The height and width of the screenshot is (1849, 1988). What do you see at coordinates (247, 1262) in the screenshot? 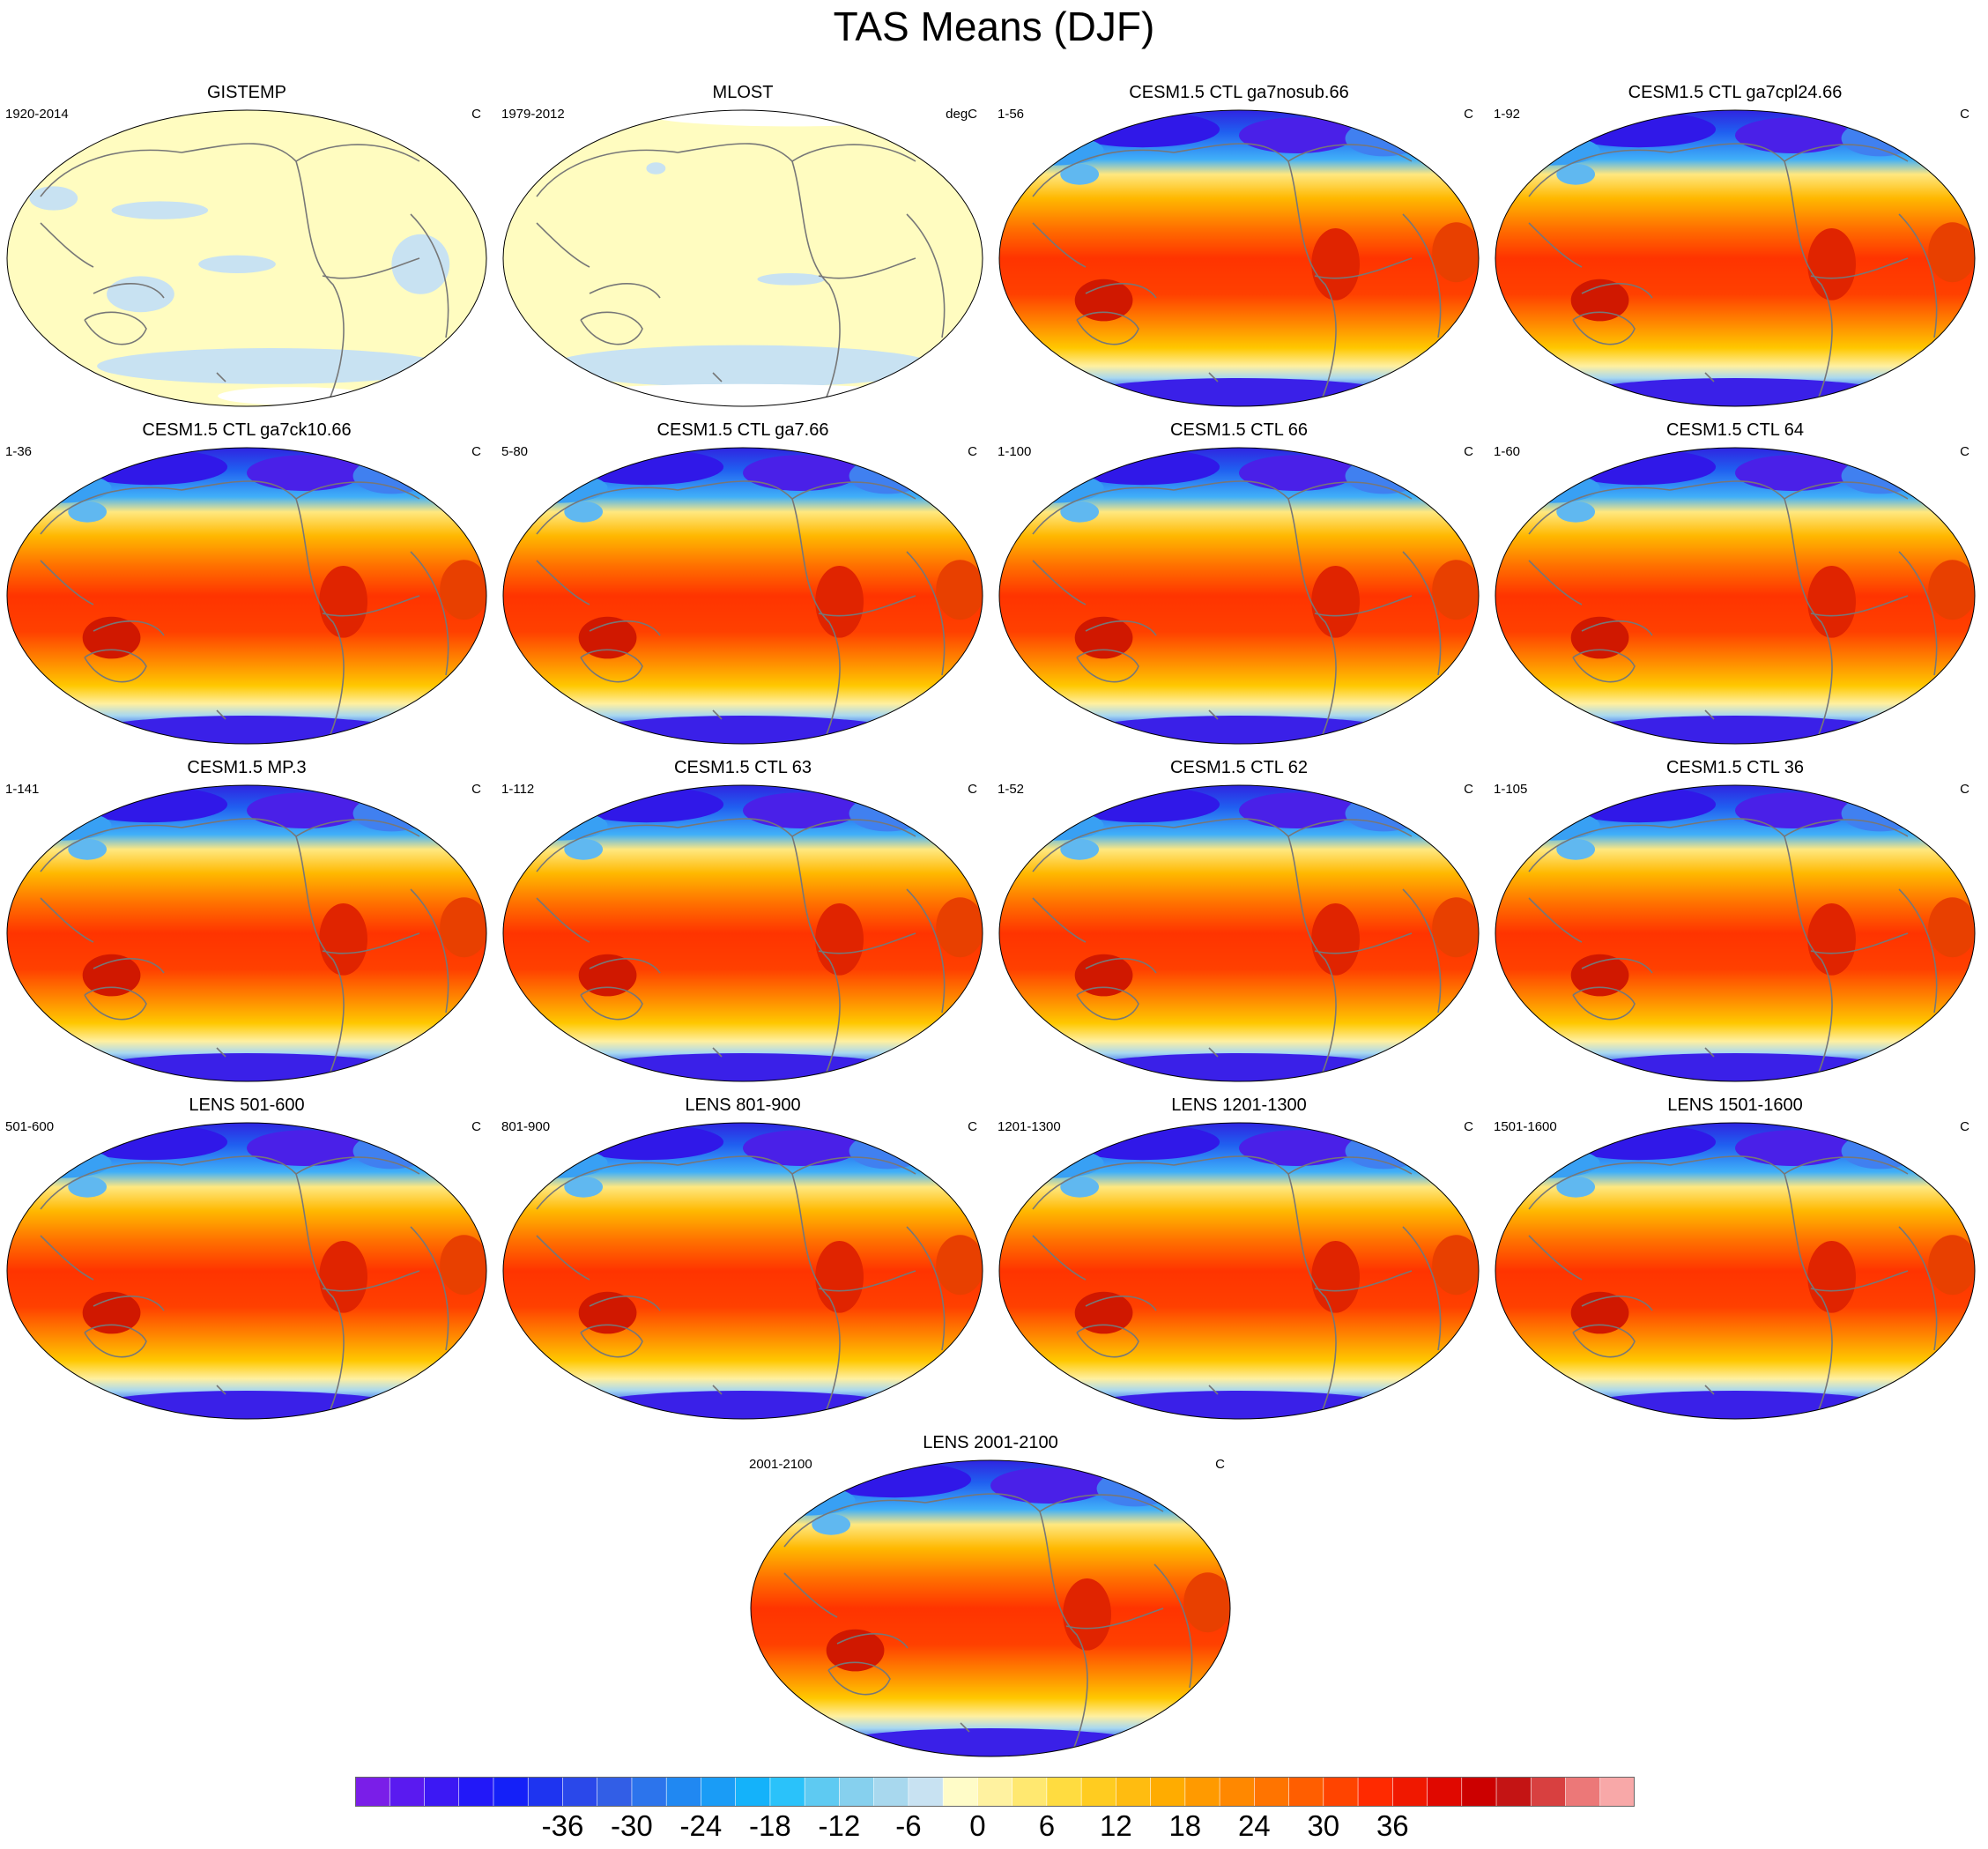
I see `map-panel: LENS 501-600 501-600 C` at bounding box center [247, 1262].